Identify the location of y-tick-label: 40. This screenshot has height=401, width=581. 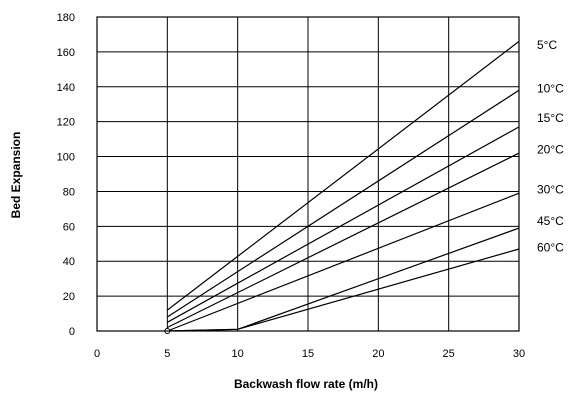
(69, 262).